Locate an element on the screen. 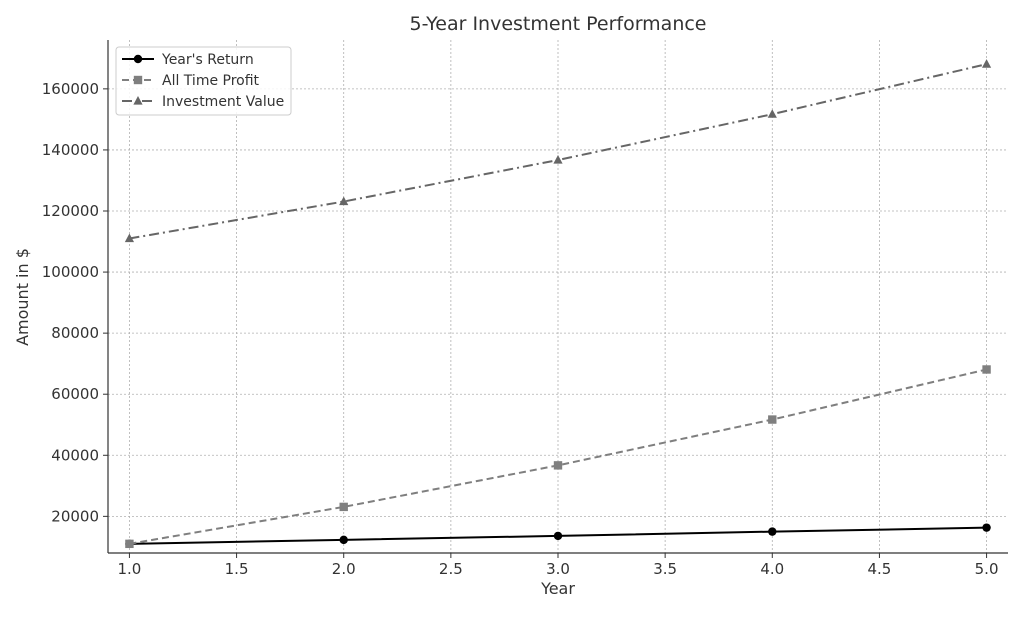 The width and height of the screenshot is (1024, 618). x-tick-label: 2.0 is located at coordinates (344, 569).